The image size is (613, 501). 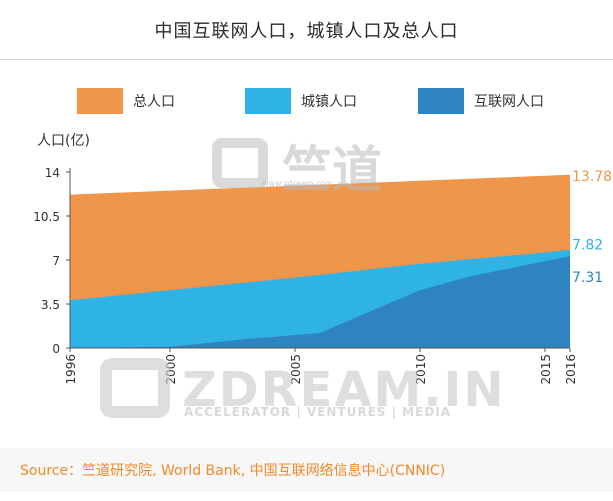 What do you see at coordinates (592, 177) in the screenshot?
I see `data-label-total: 13.78` at bounding box center [592, 177].